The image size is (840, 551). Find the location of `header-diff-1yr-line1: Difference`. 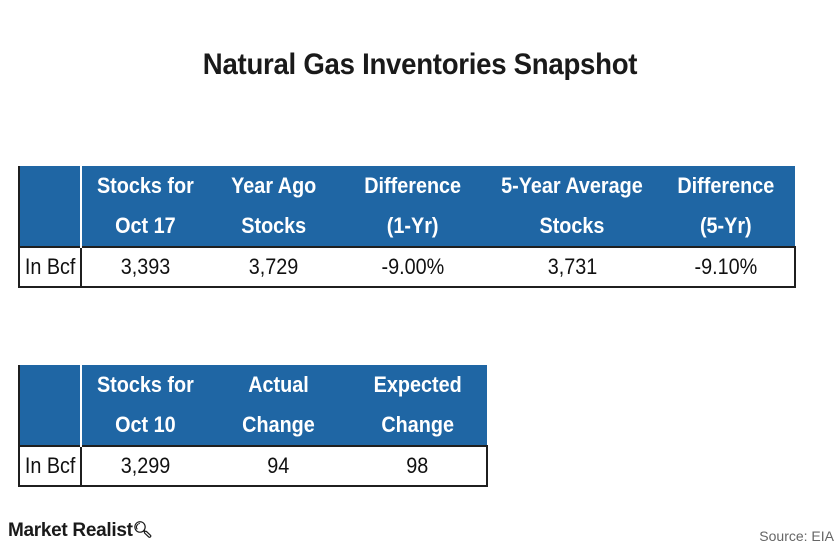

header-diff-1yr-line1: Difference is located at coordinates (413, 186).